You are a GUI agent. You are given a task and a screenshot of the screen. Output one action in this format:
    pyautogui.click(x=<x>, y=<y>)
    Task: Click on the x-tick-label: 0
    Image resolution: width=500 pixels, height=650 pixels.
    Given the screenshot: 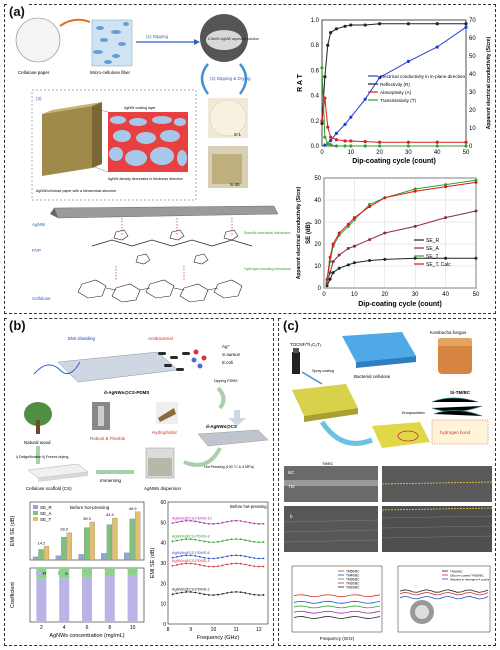 What is the action you would take?
    pyautogui.click(x=324, y=295)
    